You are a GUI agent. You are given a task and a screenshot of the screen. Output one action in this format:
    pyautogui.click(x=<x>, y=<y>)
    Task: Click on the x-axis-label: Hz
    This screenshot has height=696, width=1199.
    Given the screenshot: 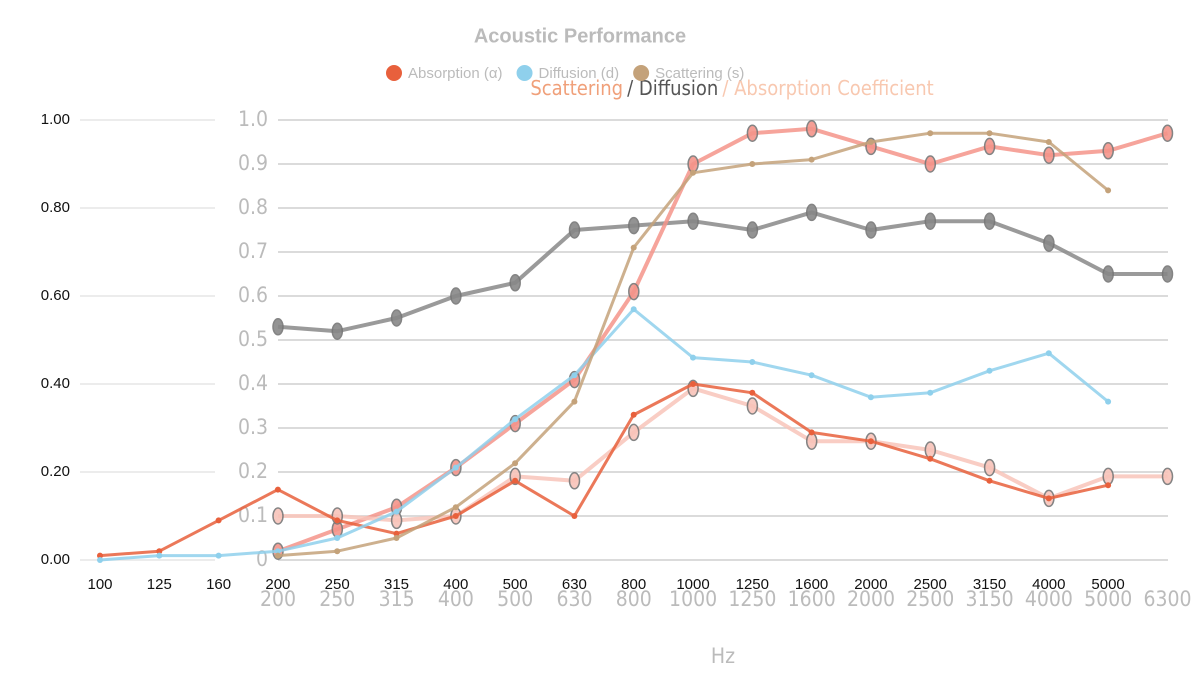 What is the action you would take?
    pyautogui.click(x=723, y=656)
    